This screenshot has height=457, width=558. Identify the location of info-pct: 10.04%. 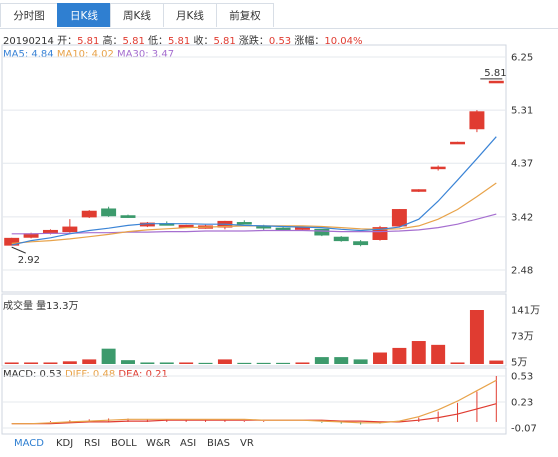
(343, 41).